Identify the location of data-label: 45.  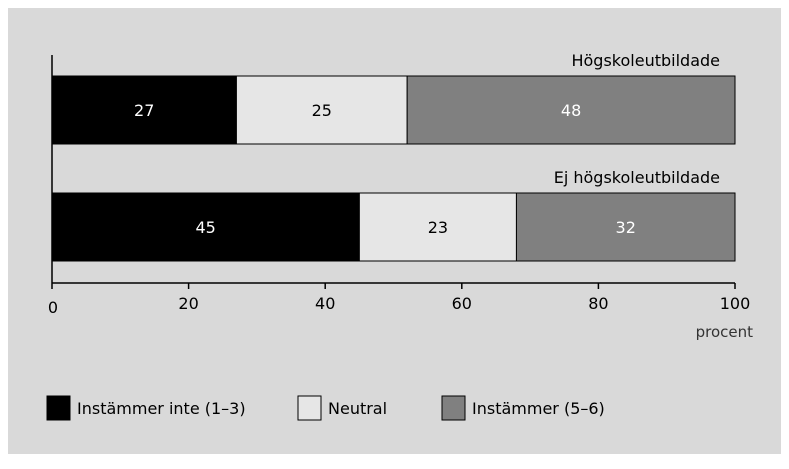
(205, 227).